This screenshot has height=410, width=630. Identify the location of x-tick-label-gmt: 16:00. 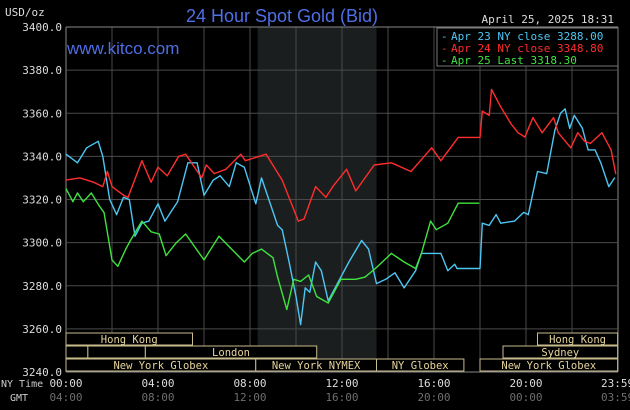
(341, 397).